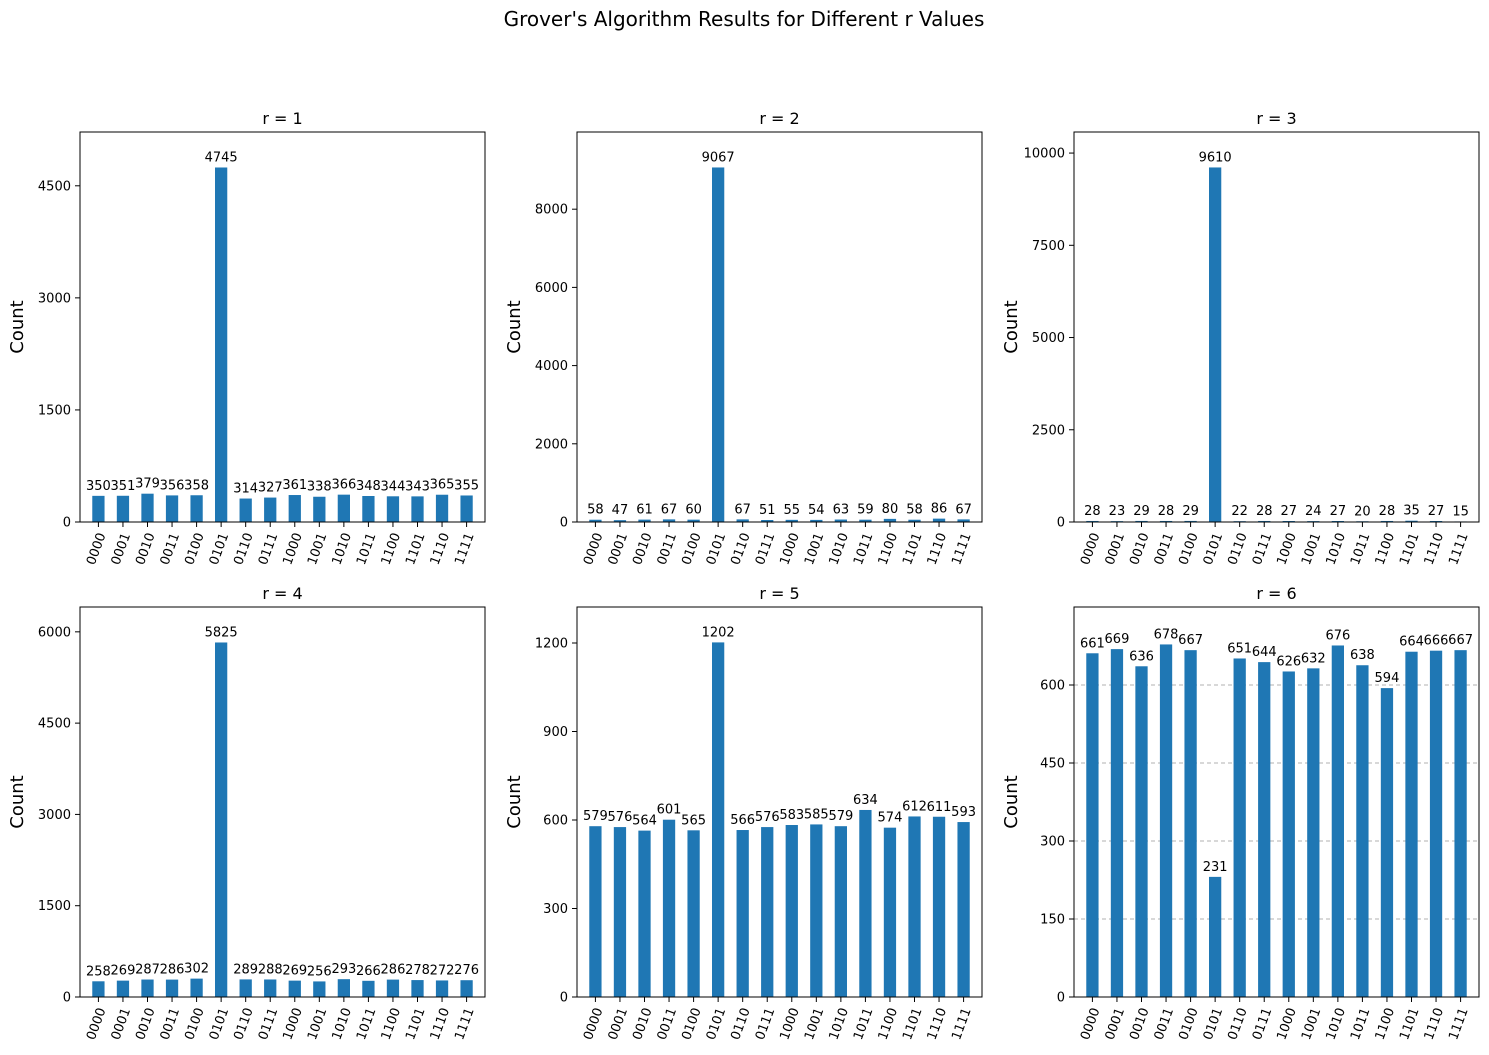 The image size is (1489, 1055). Describe the element at coordinates (914, 806) in the screenshot. I see `data-label: 612` at that location.